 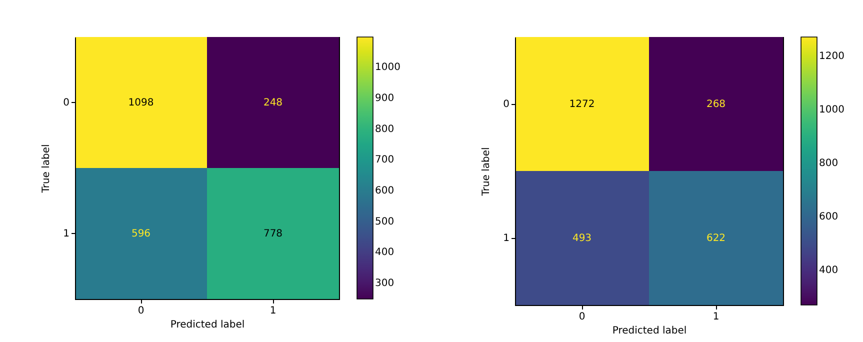 What do you see at coordinates (273, 103) in the screenshot?
I see `data-label: 248` at bounding box center [273, 103].